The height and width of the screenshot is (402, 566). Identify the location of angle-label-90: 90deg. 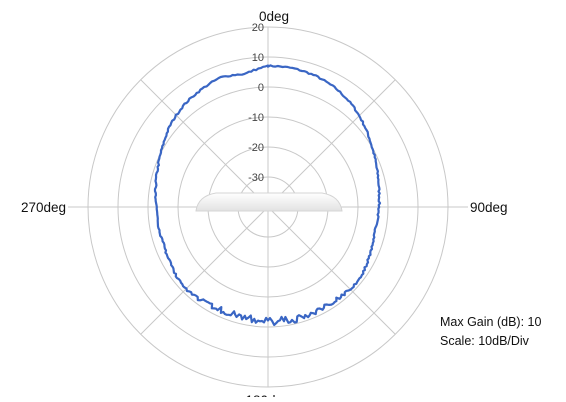
(489, 207).